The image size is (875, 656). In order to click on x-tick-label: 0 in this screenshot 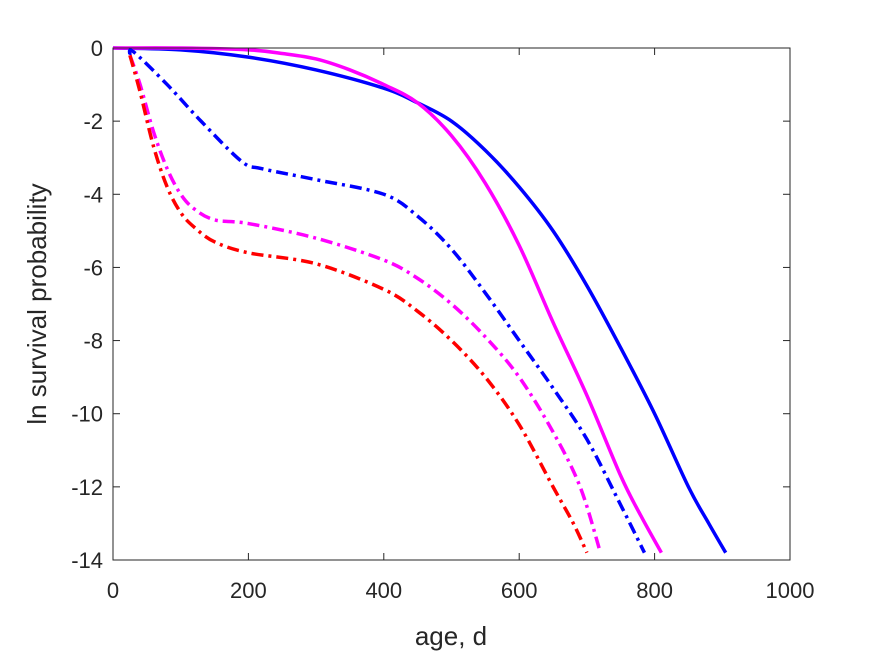, I will do `click(113, 590)`.